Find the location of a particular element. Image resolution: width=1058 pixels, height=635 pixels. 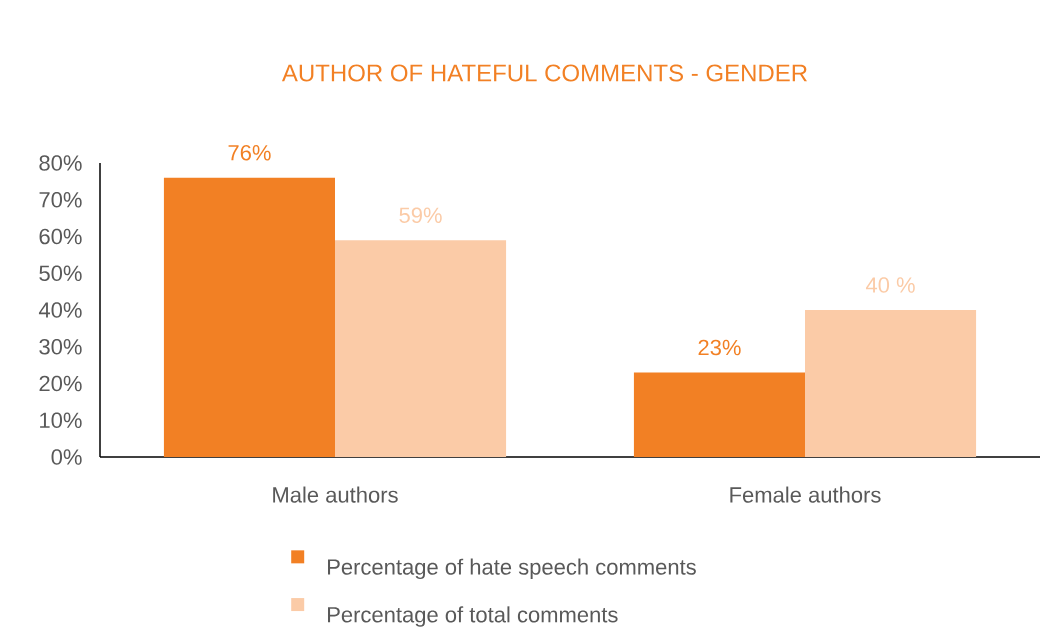

y-tick-label: 50% is located at coordinates (60, 273).